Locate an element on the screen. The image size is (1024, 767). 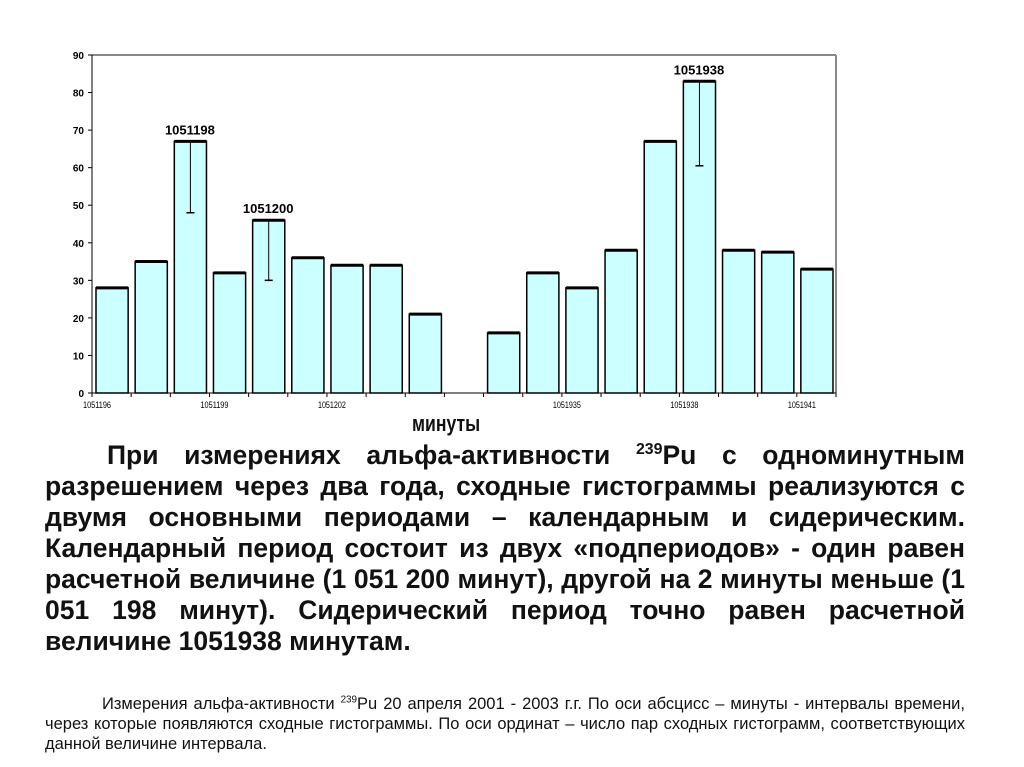
x-tick-label: 1051938 is located at coordinates (684, 405).